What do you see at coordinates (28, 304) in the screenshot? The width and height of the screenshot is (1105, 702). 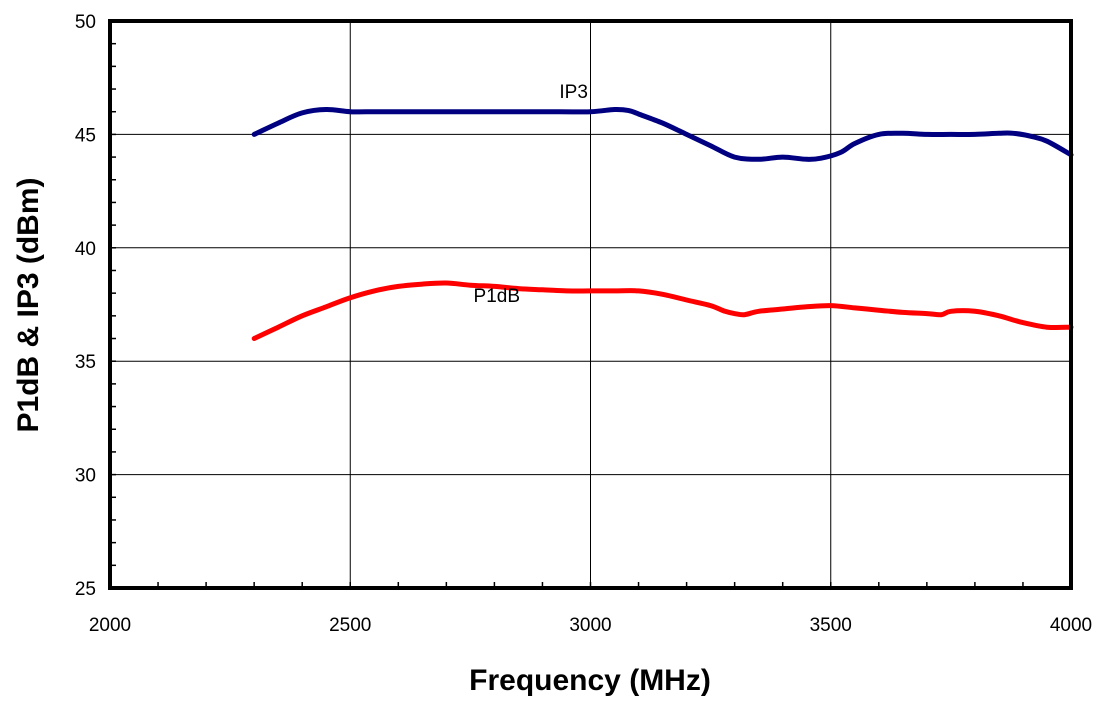 I see `y-axis-title: P1dB & IP3 (dBm)` at bounding box center [28, 304].